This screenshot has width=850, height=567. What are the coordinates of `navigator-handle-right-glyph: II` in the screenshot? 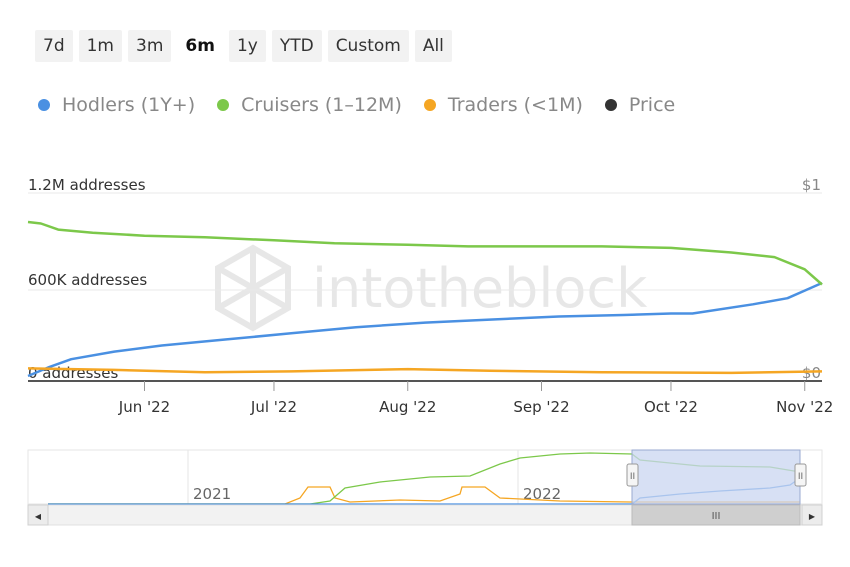 It's located at (800, 477).